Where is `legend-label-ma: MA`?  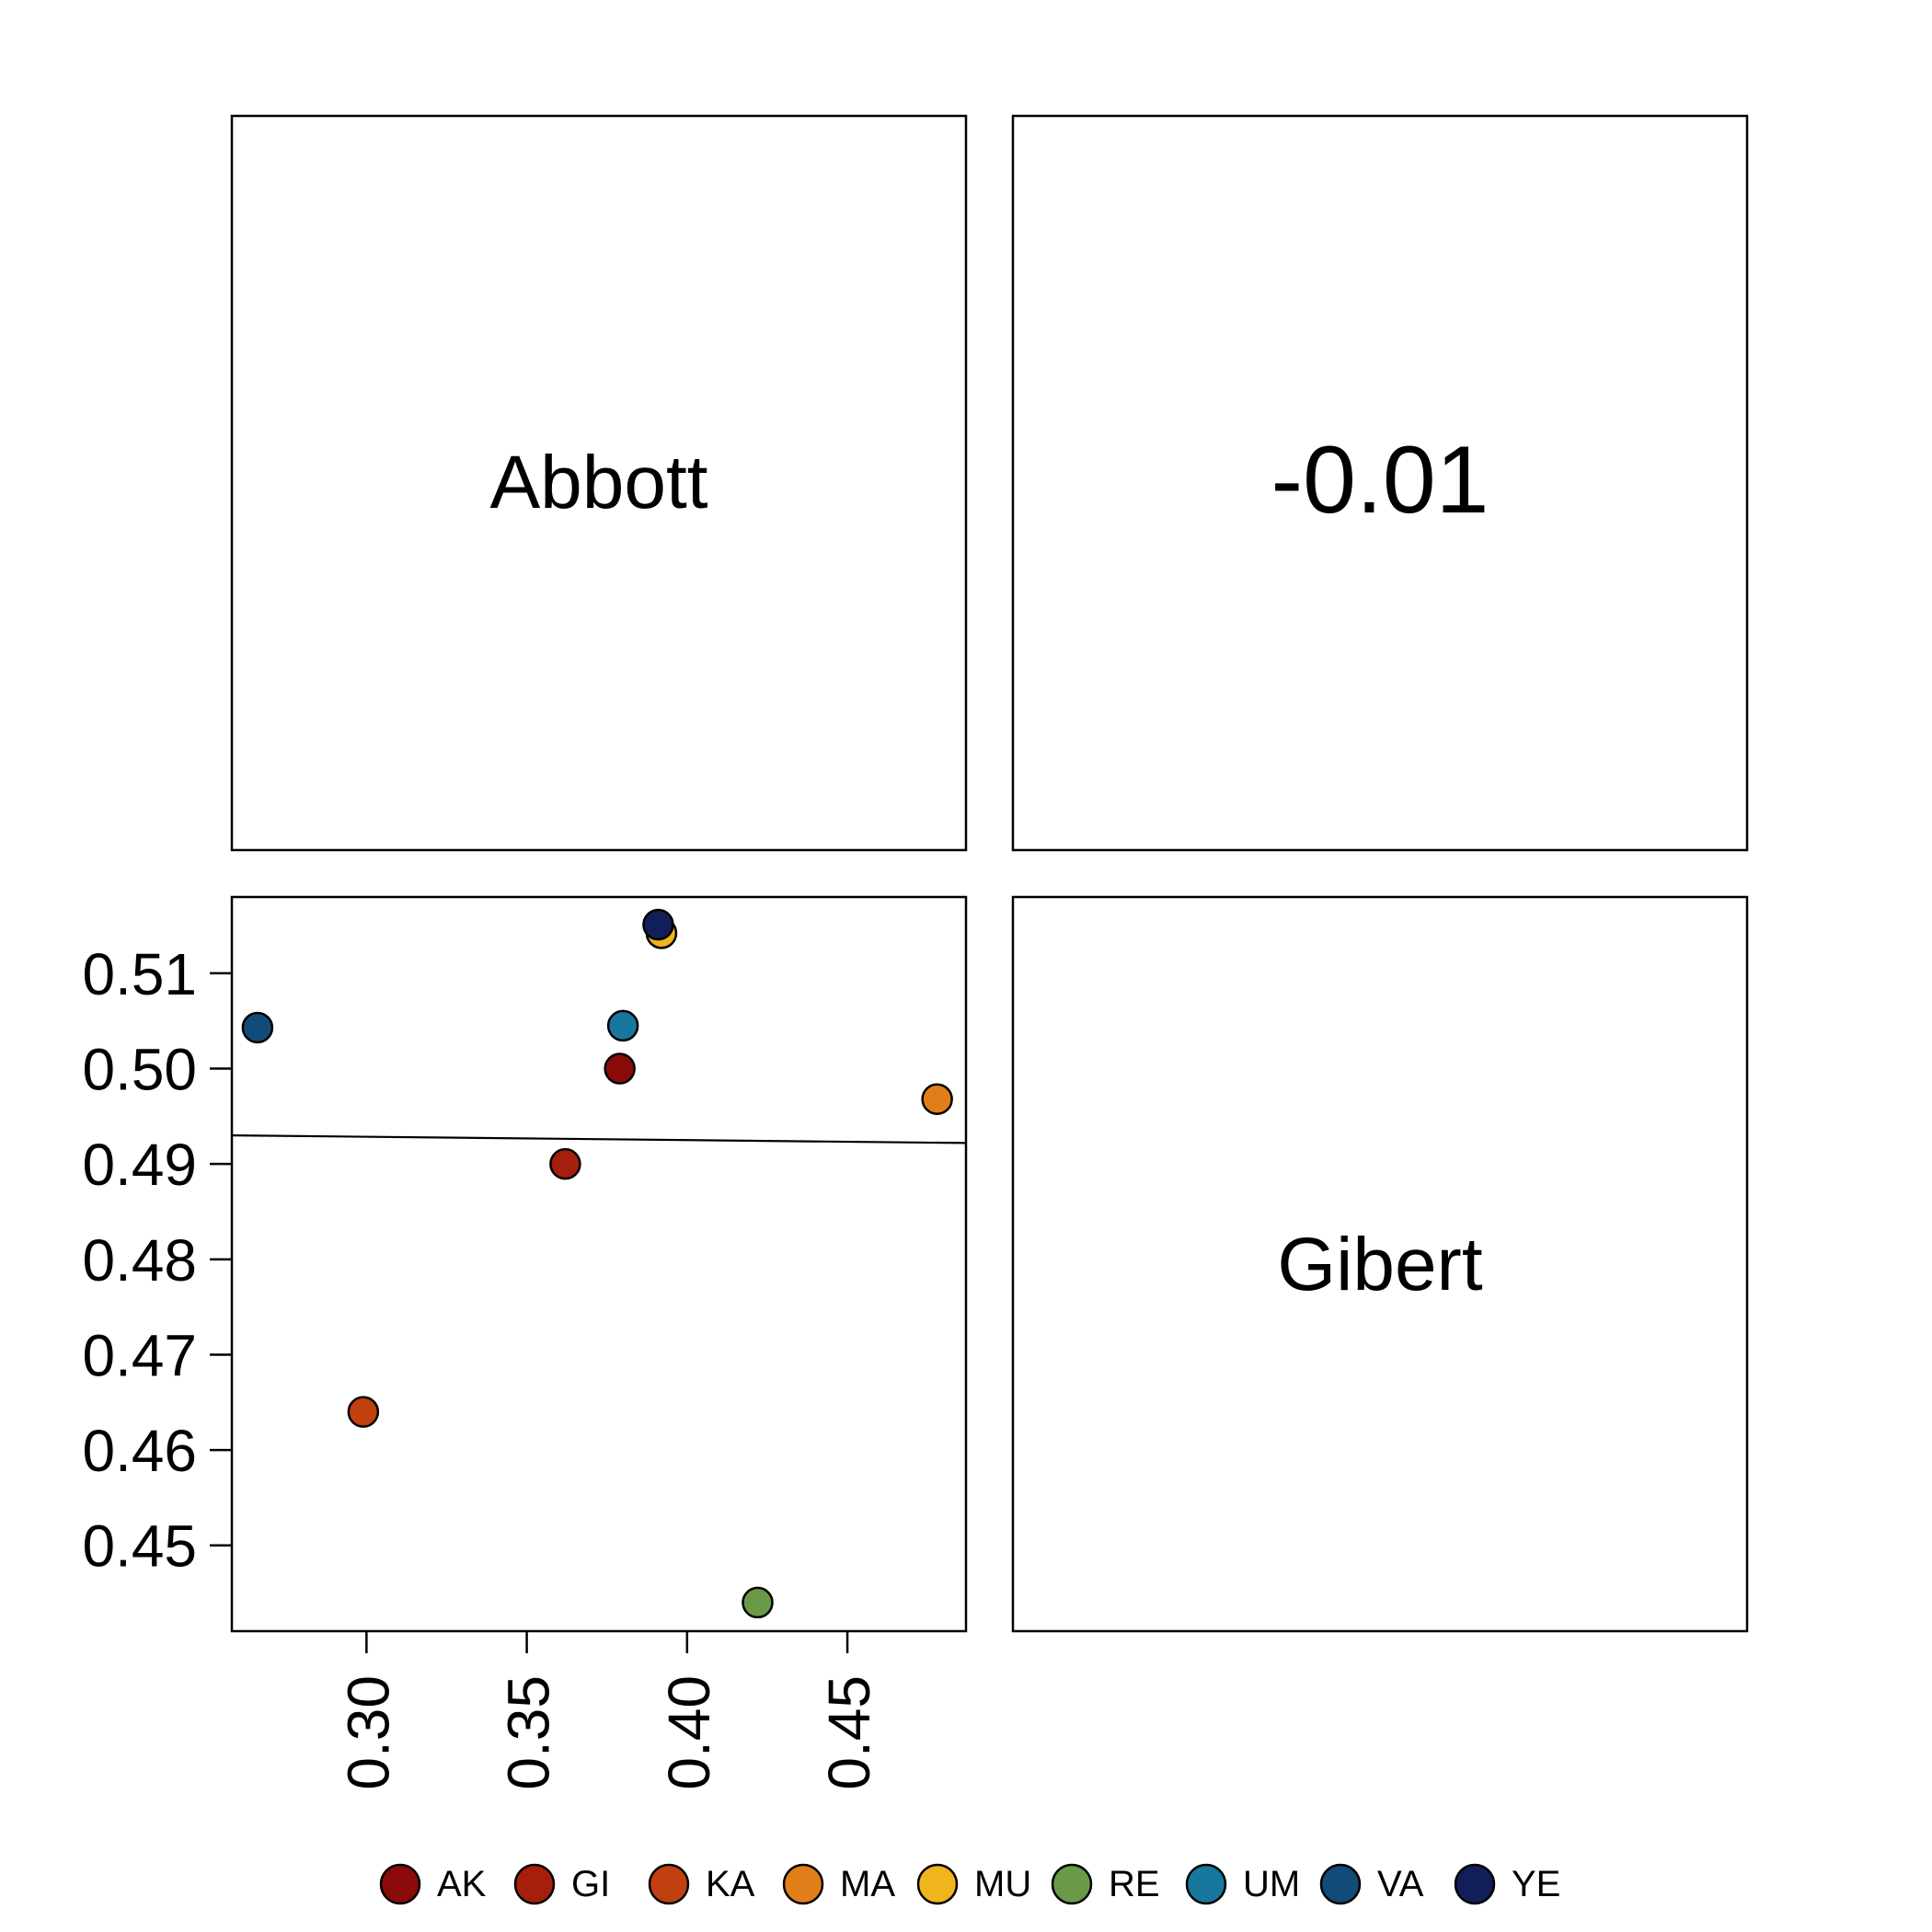
legend-label-ma: MA is located at coordinates (867, 1884).